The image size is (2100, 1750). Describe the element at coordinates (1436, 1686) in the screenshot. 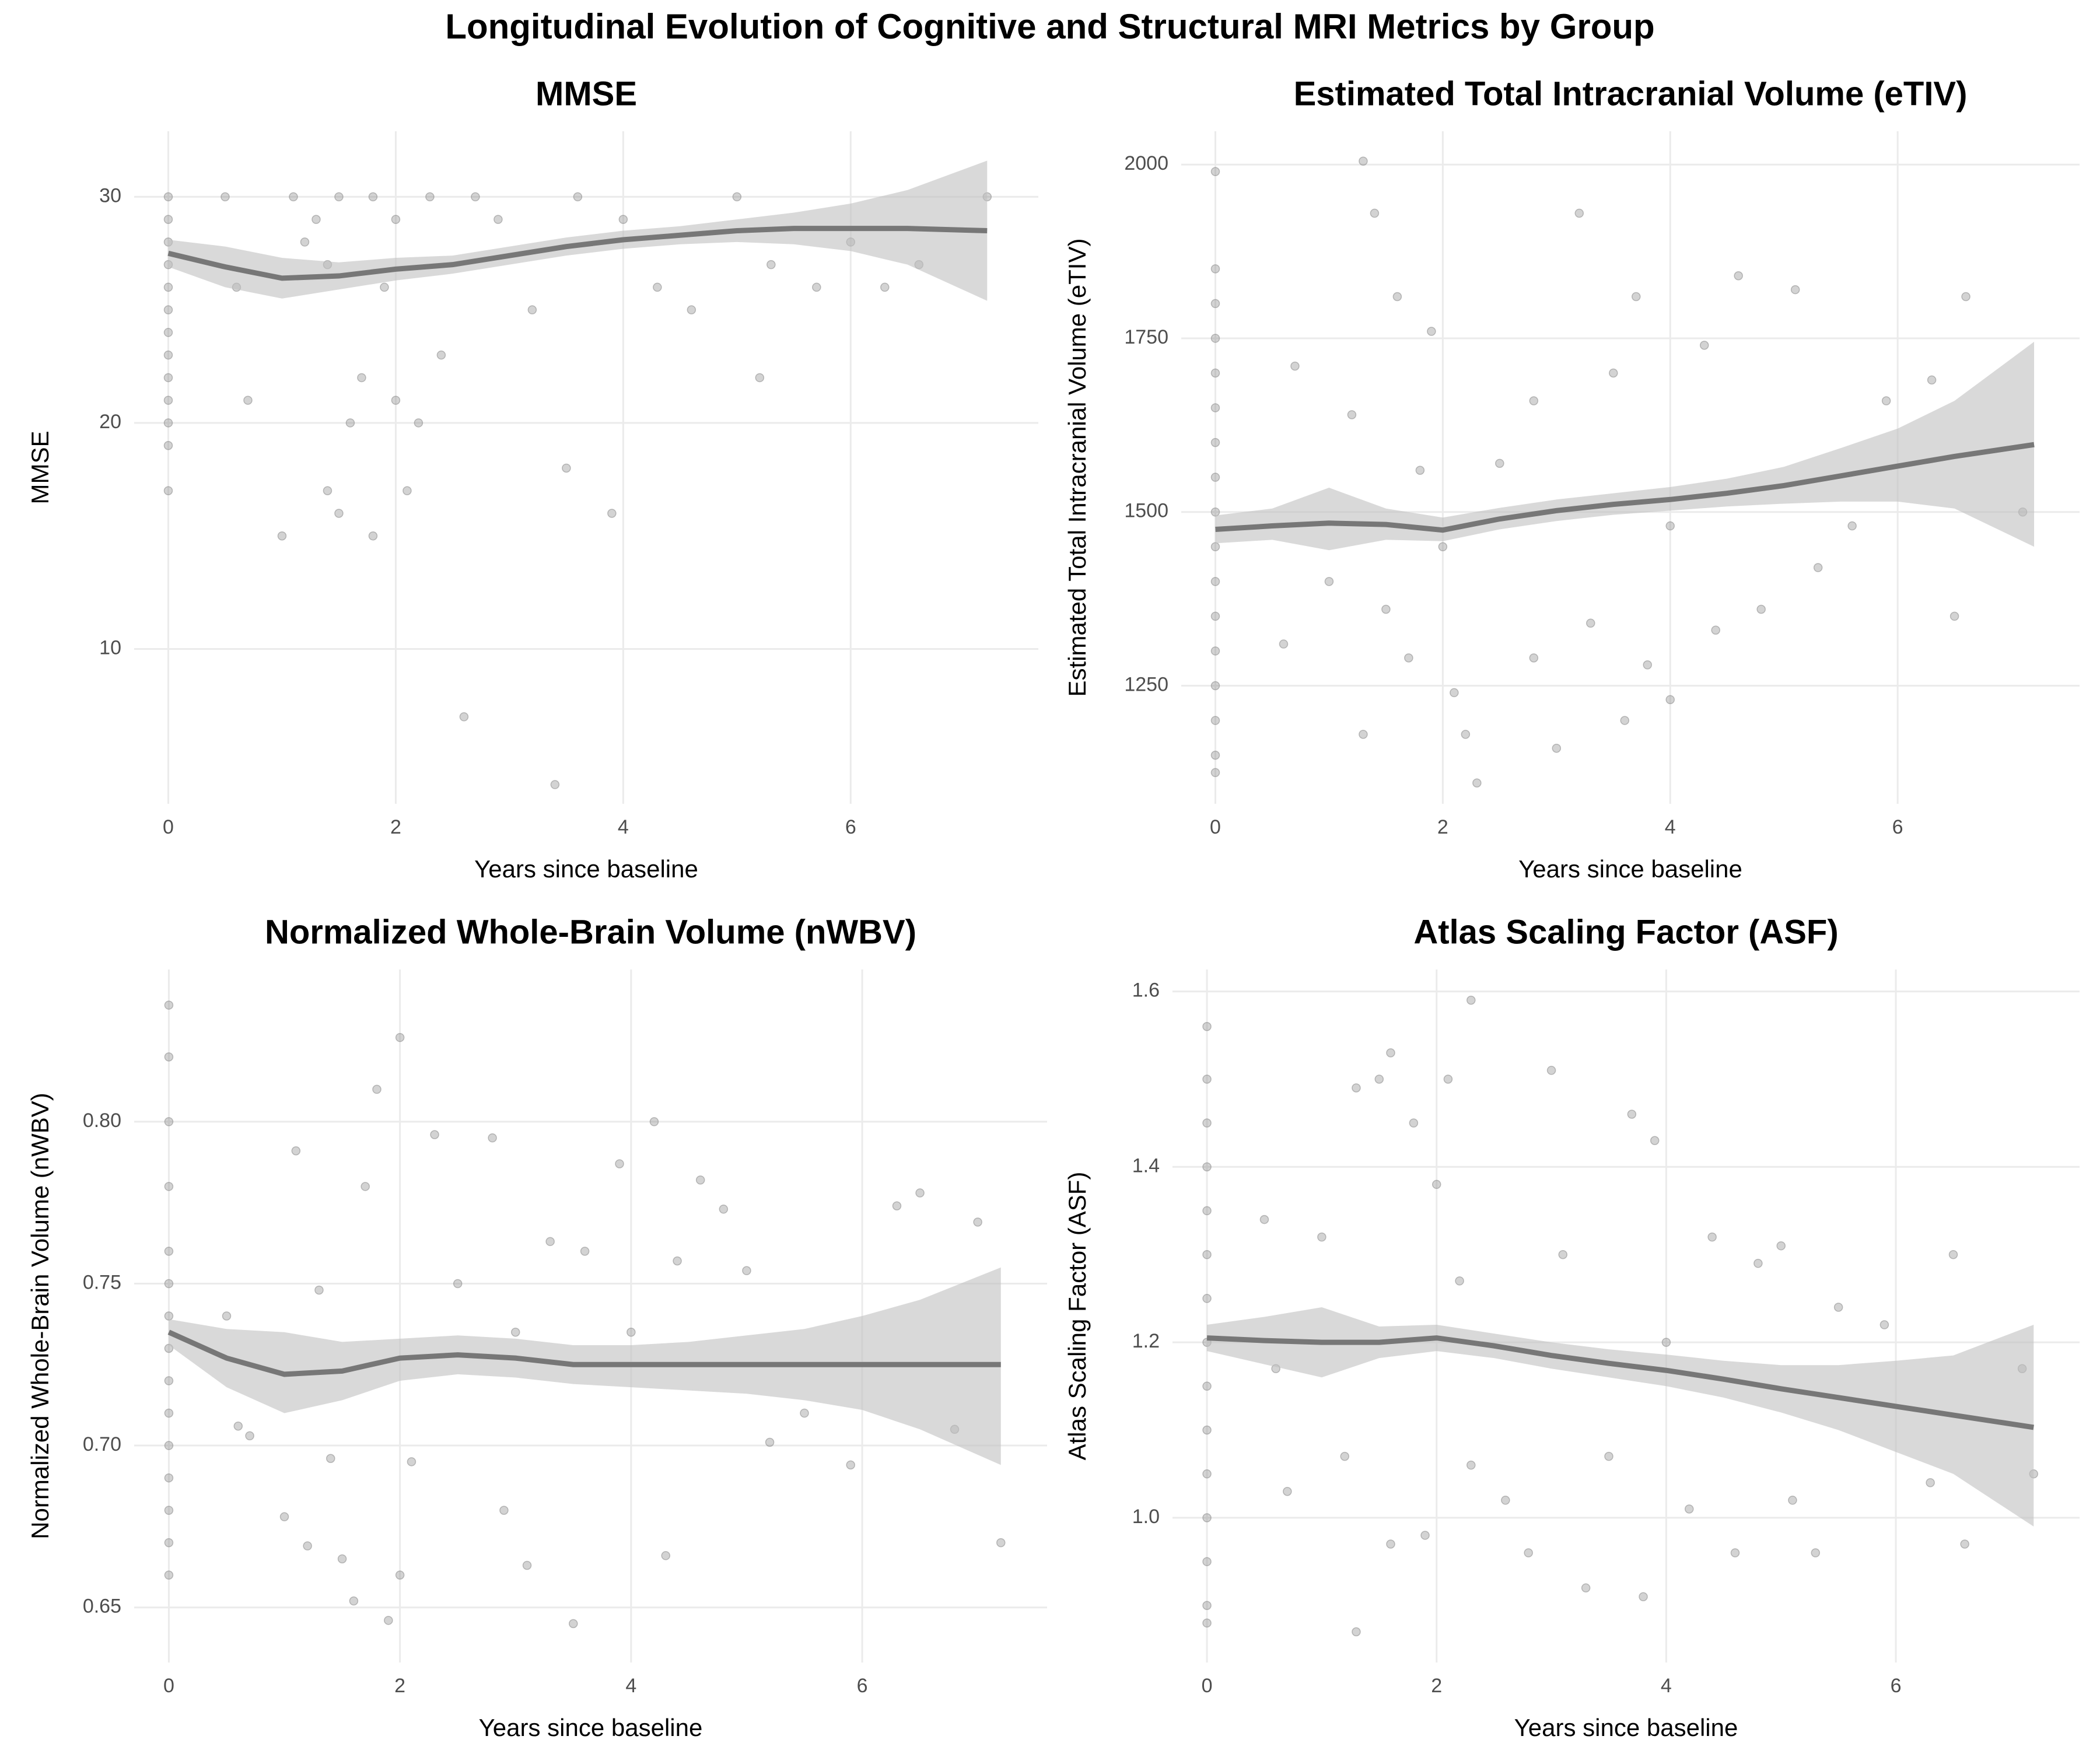

I see `x-tick-label: 2` at that location.